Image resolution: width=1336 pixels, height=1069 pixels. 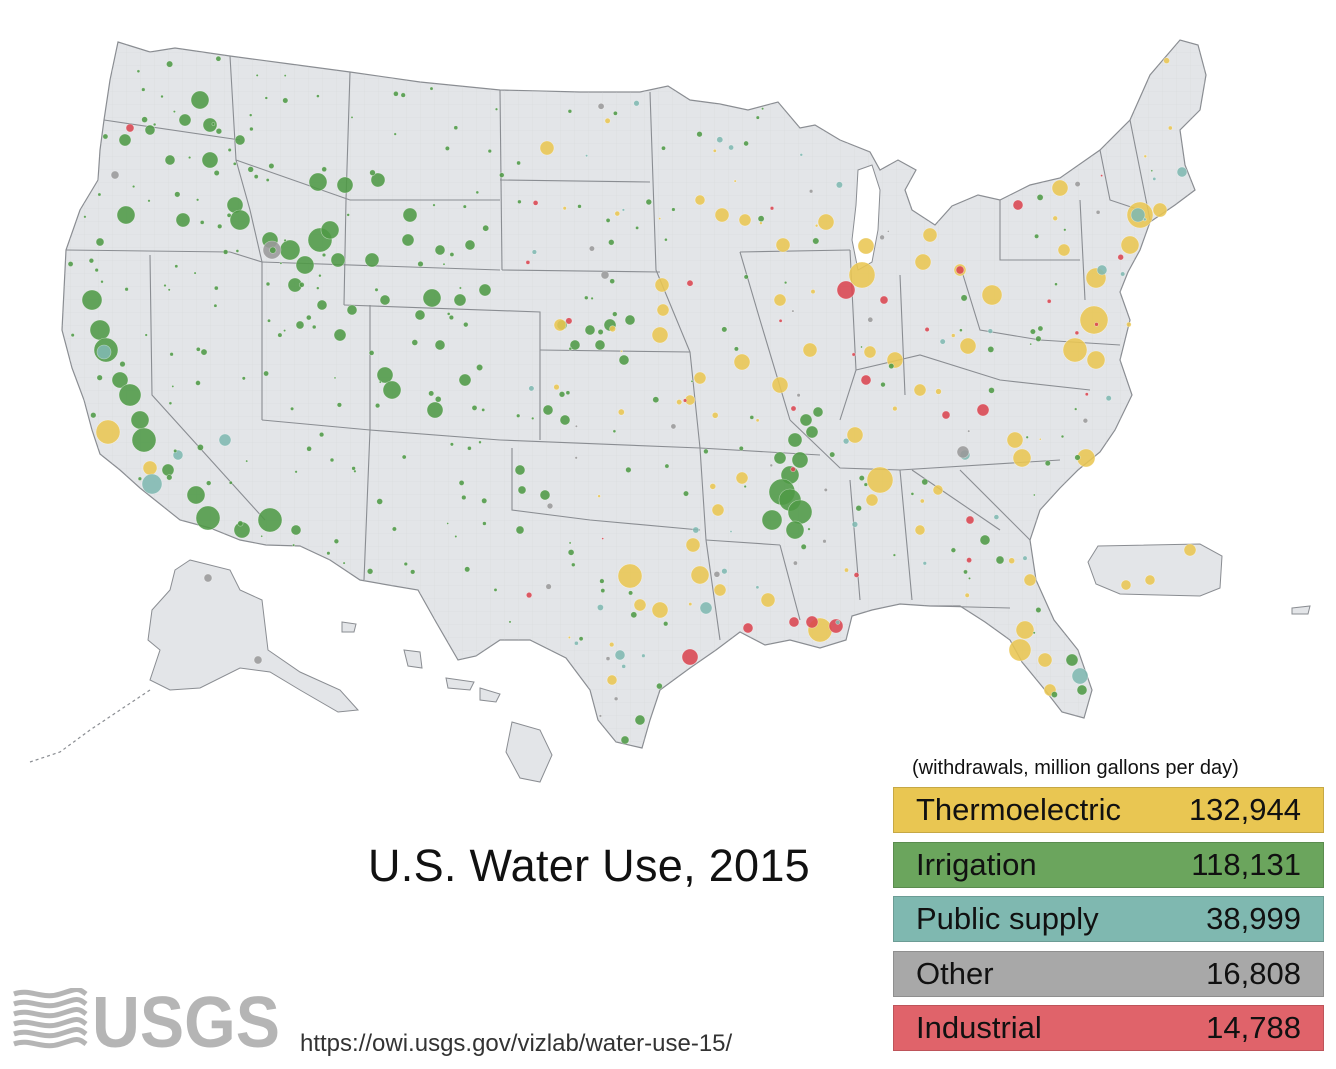 I want to click on legend-caption: (withdrawals, million gallons per day), so click(x=1075, y=768).